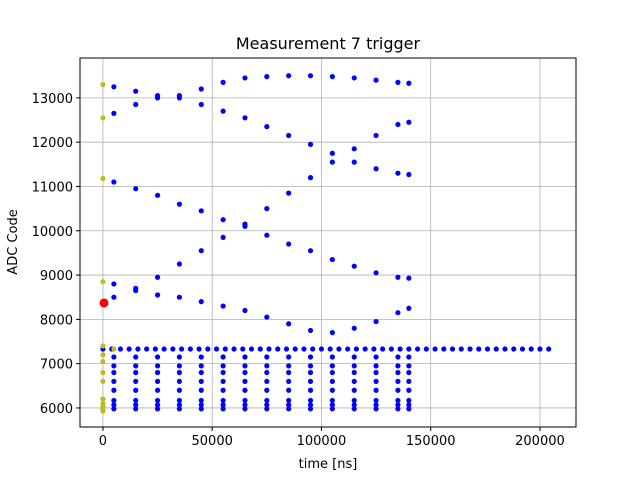  I want to click on x-tick-label: 200000, so click(540, 441).